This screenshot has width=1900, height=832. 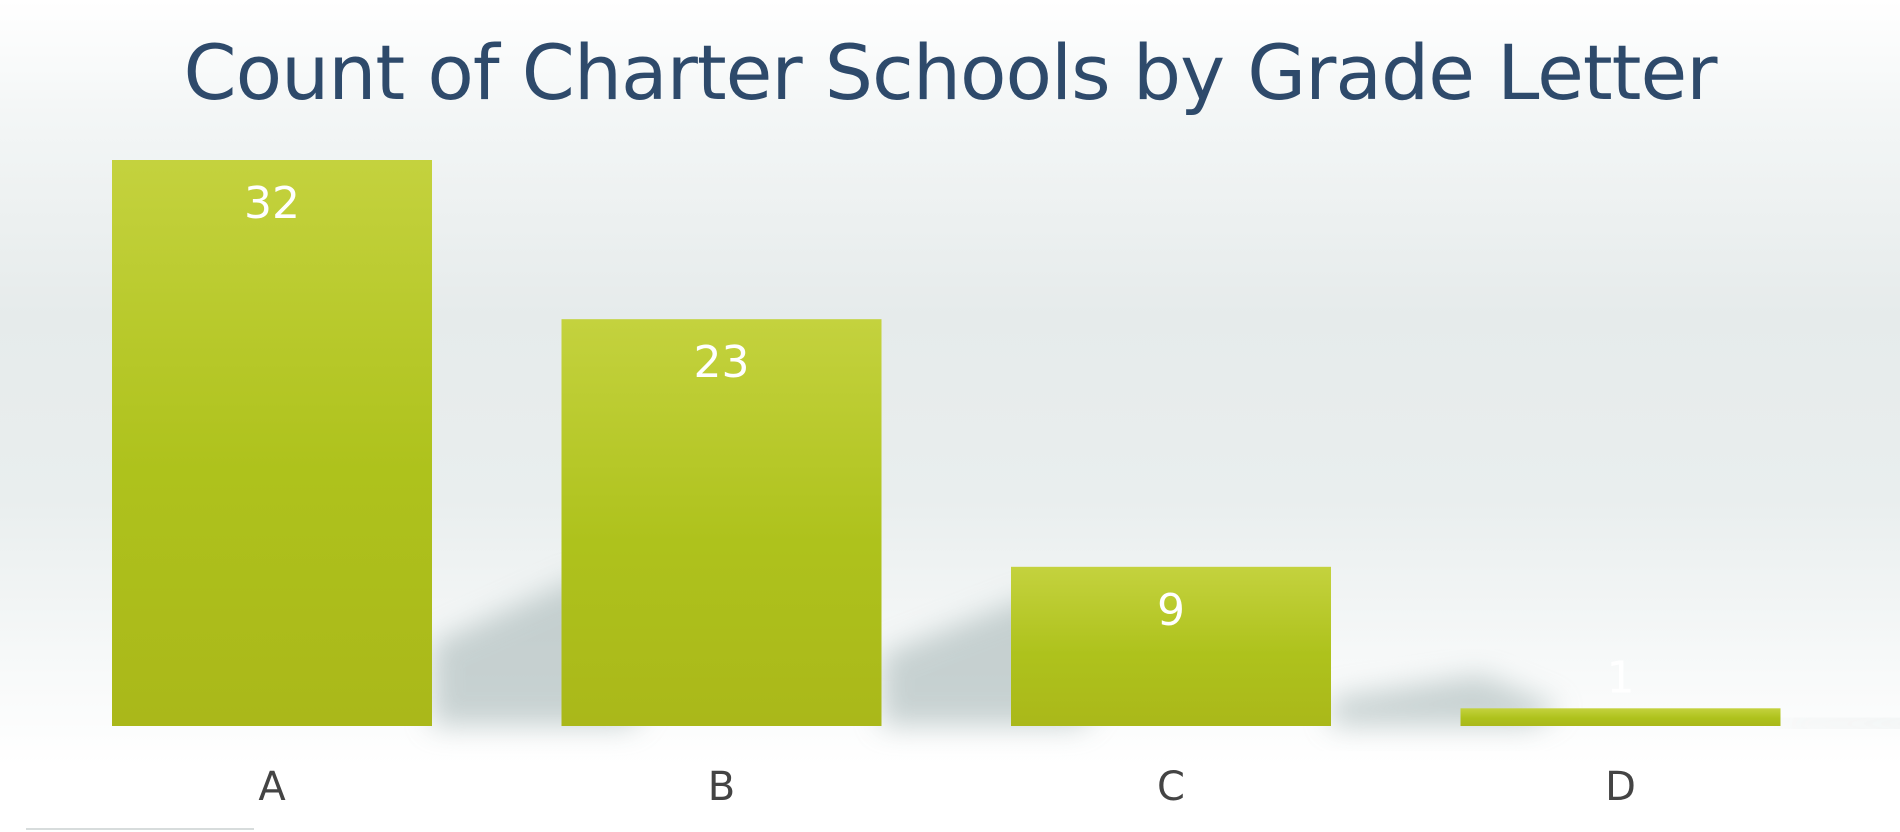 I want to click on bar-d, so click(x=1620, y=717).